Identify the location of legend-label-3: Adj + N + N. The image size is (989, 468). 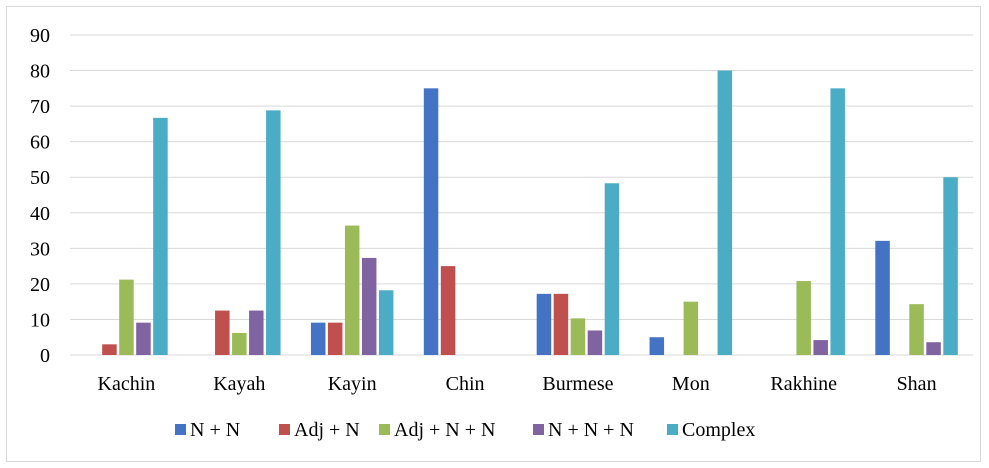
(444, 430).